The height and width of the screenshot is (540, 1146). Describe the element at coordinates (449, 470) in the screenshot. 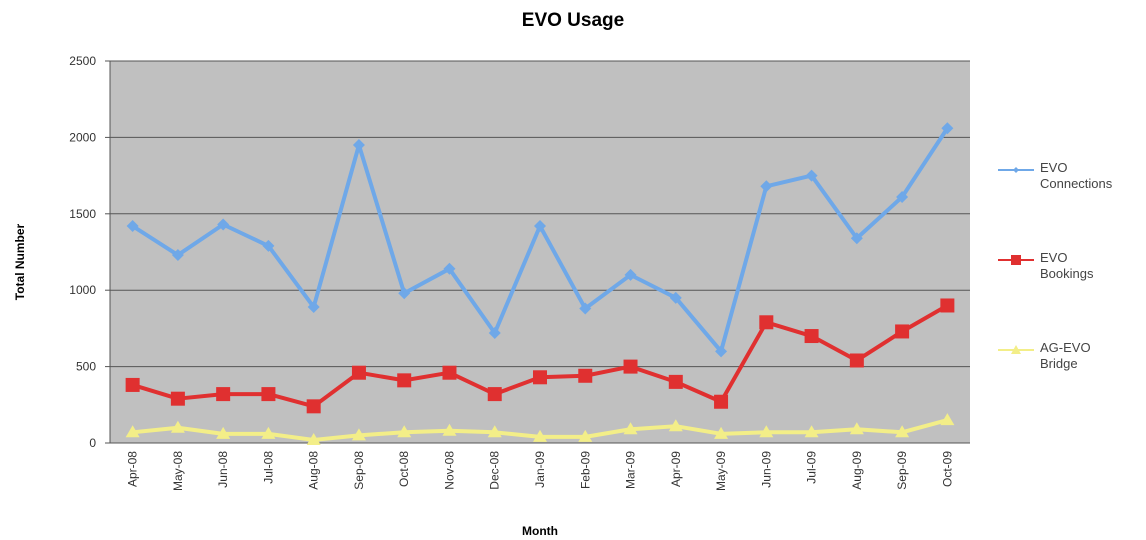

I see `x-tick-label: Nov-08` at that location.